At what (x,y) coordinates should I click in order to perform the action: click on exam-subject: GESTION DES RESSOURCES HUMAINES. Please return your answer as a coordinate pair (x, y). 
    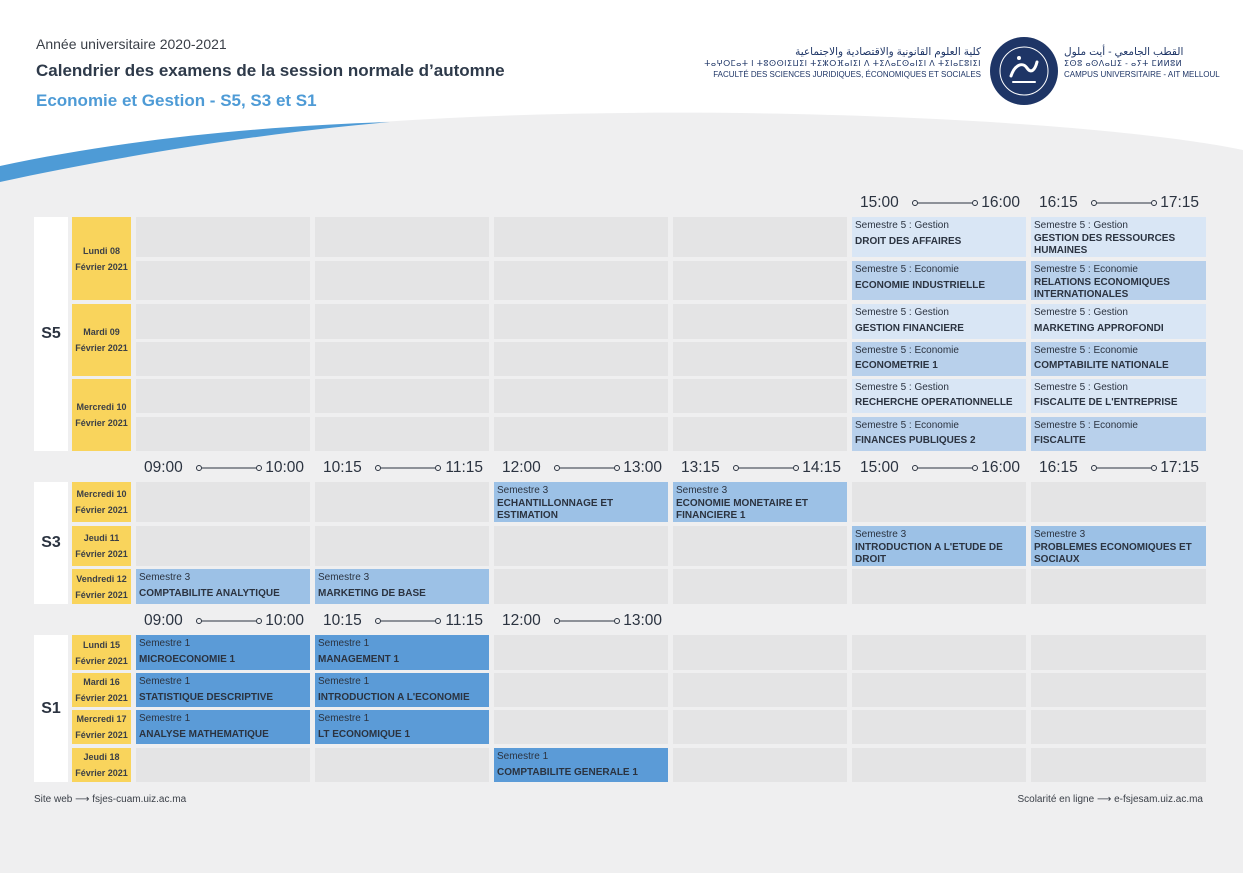
    Looking at the image, I should click on (1105, 244).